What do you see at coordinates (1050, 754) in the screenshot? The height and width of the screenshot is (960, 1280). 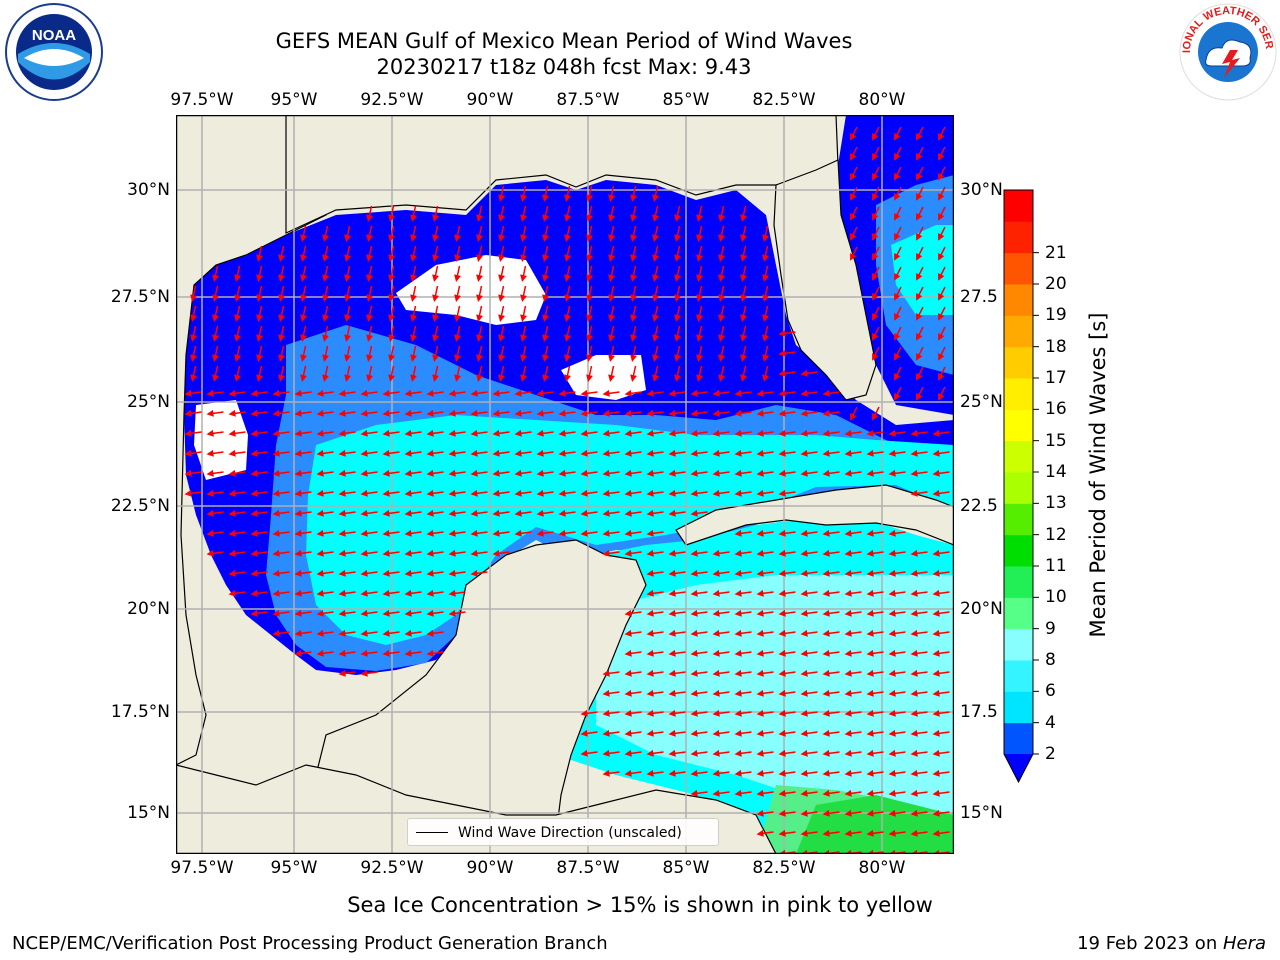 I see `colorbar-tick-label: 2` at bounding box center [1050, 754].